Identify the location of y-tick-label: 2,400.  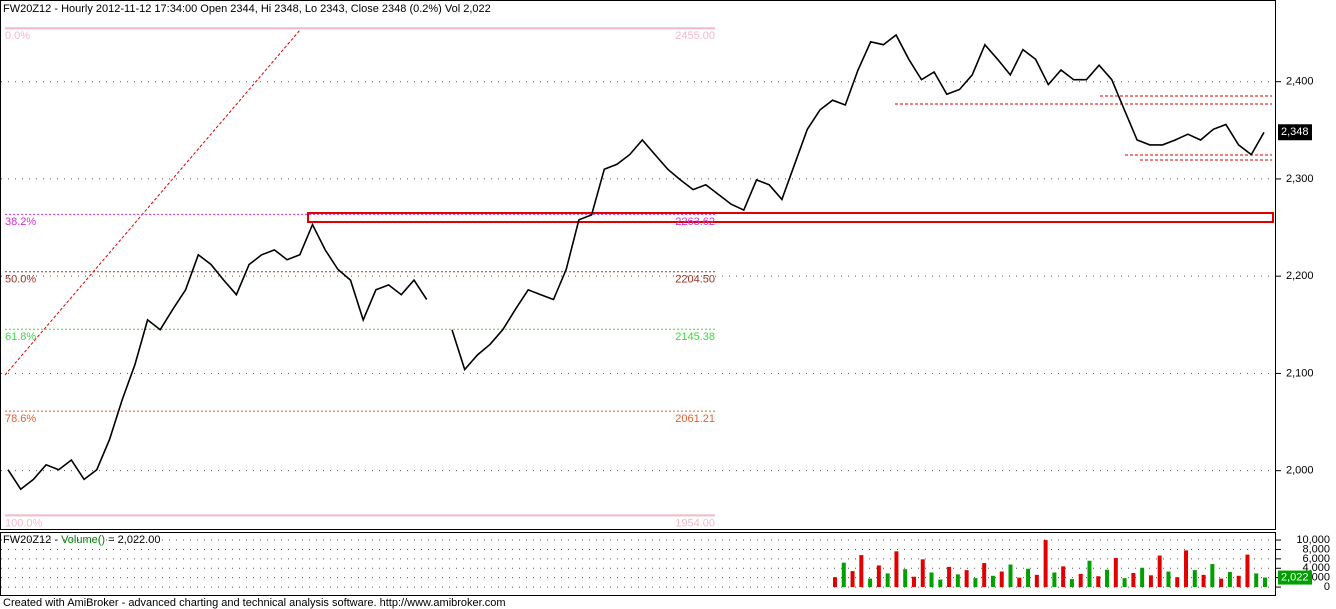
(1300, 82).